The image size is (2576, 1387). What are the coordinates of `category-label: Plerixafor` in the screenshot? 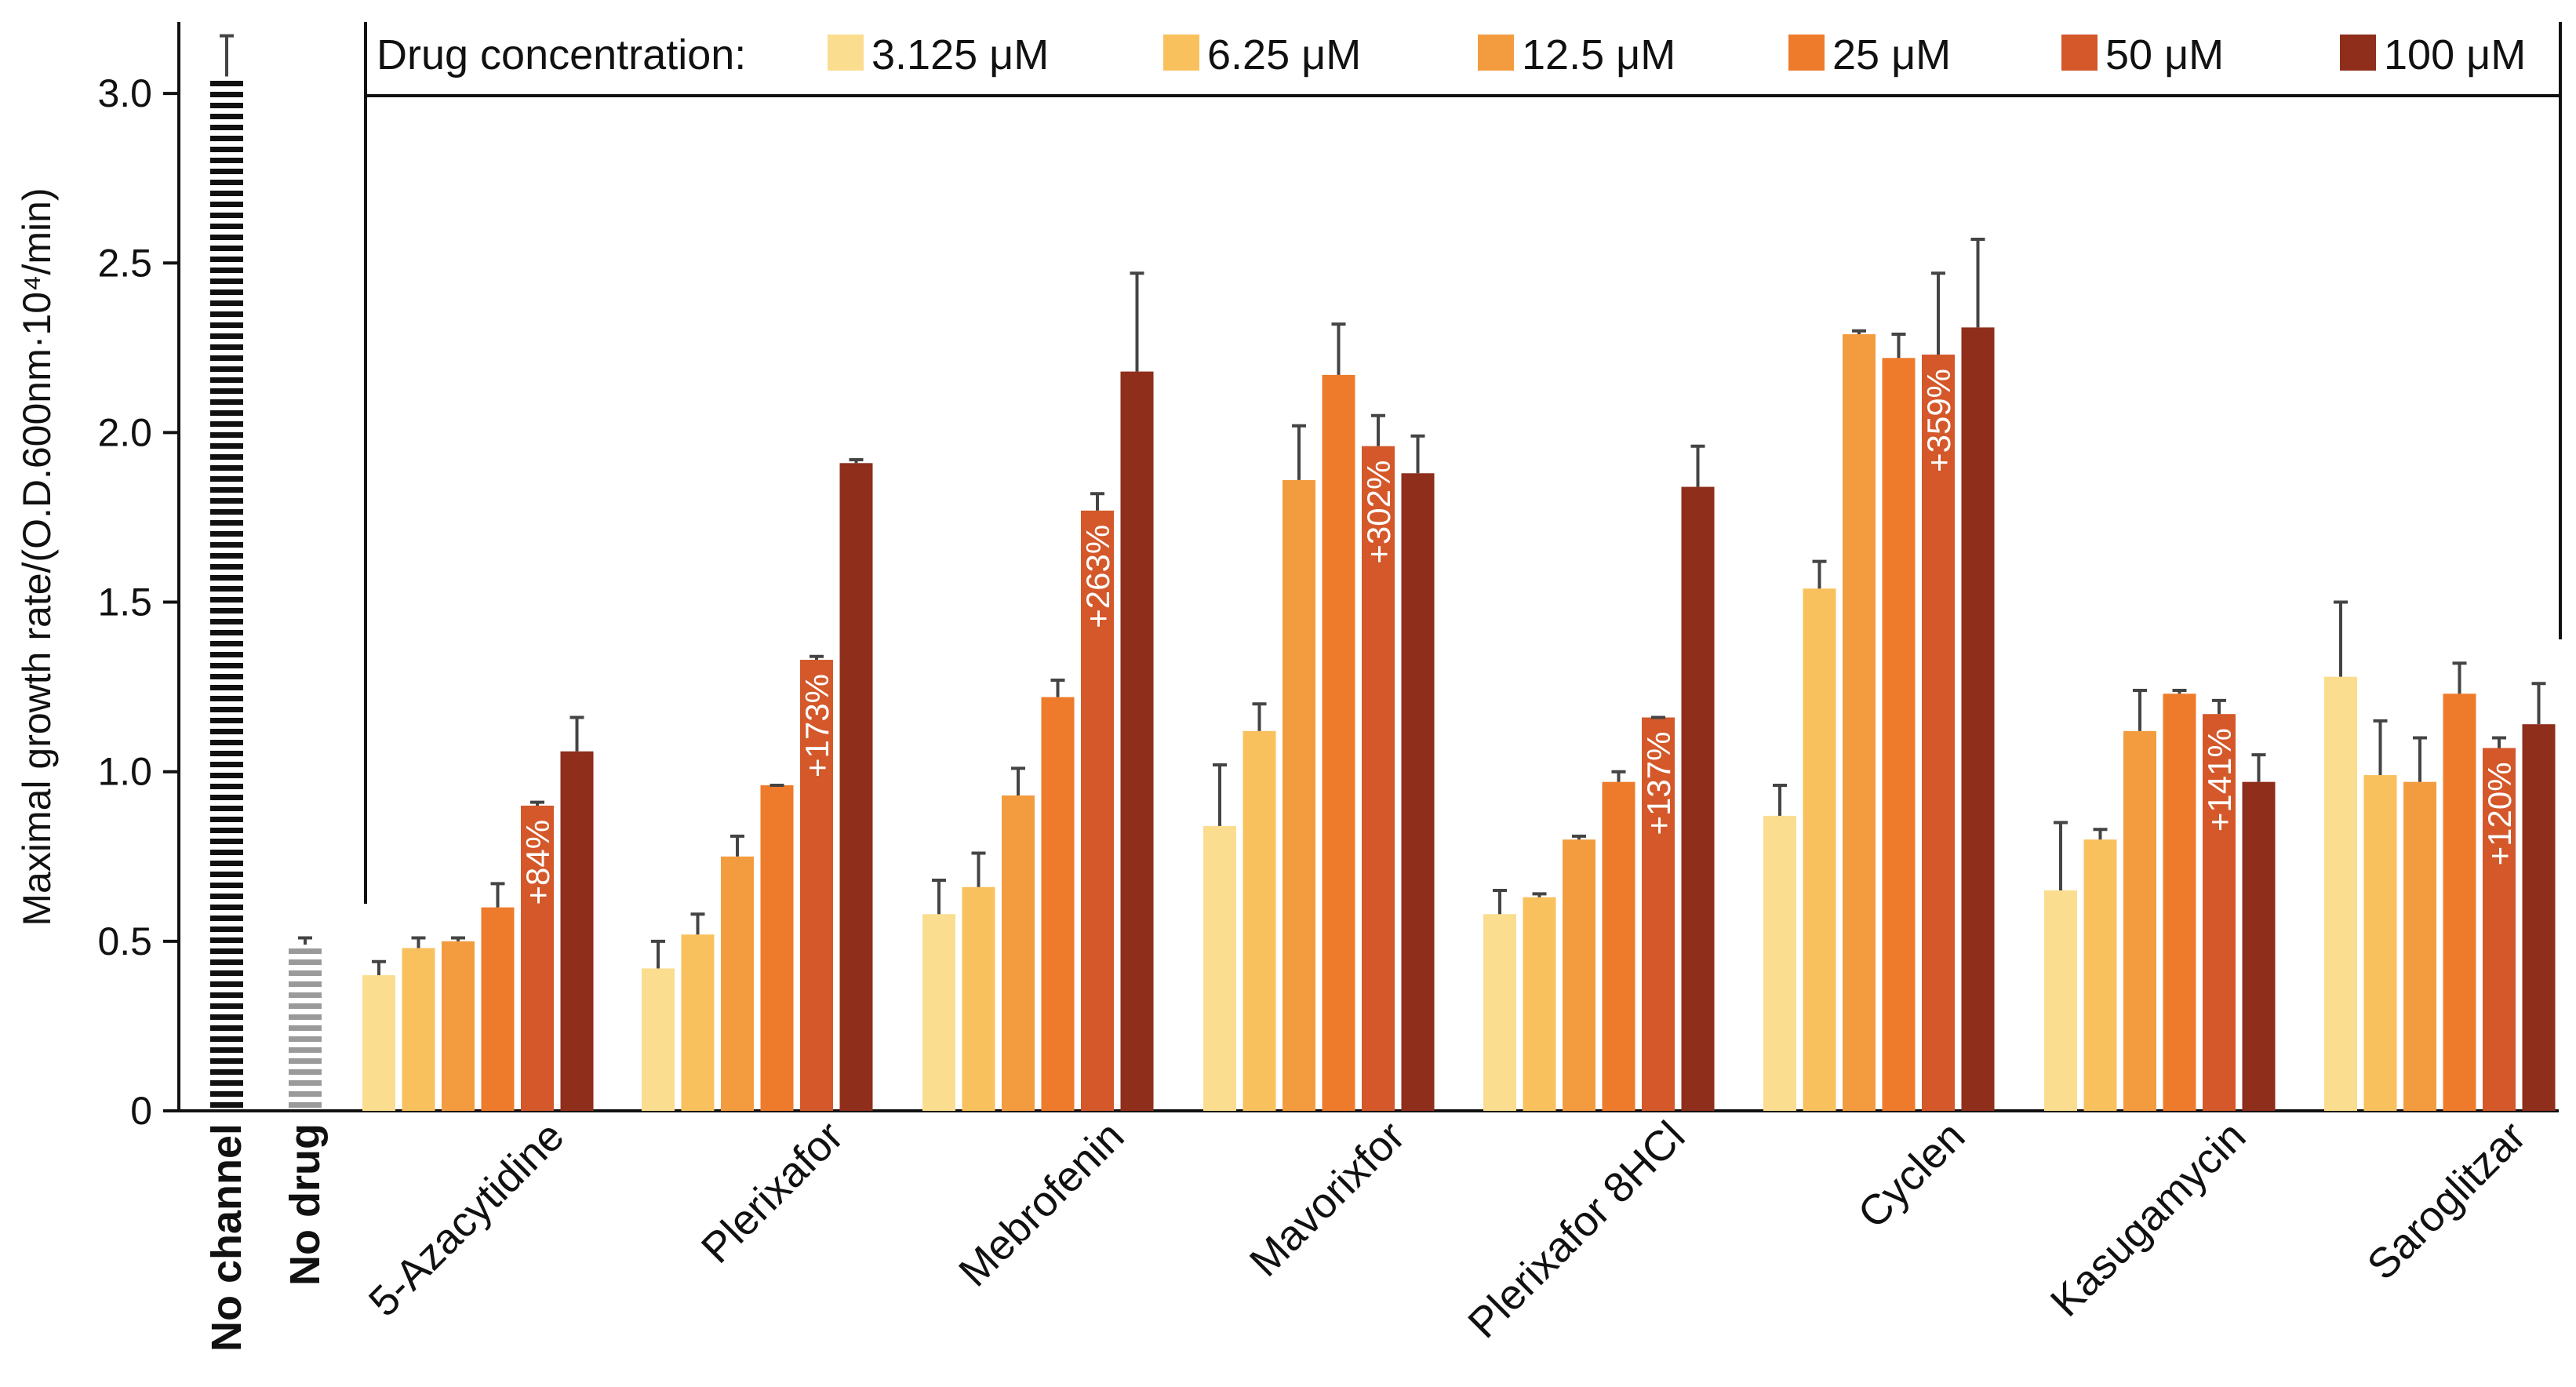 It's located at (773, 1192).